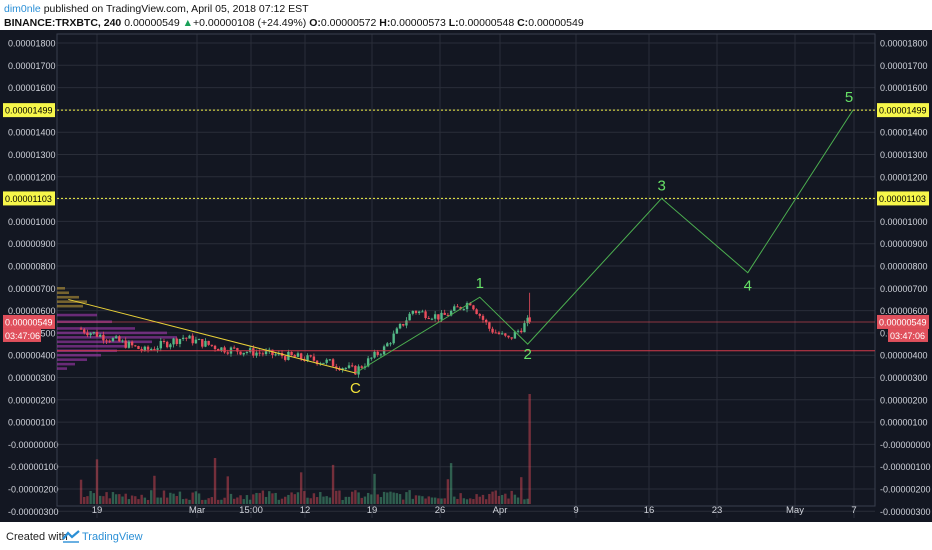 The width and height of the screenshot is (932, 550). I want to click on y-tick-label-left: 0.00001400, so click(32, 133).